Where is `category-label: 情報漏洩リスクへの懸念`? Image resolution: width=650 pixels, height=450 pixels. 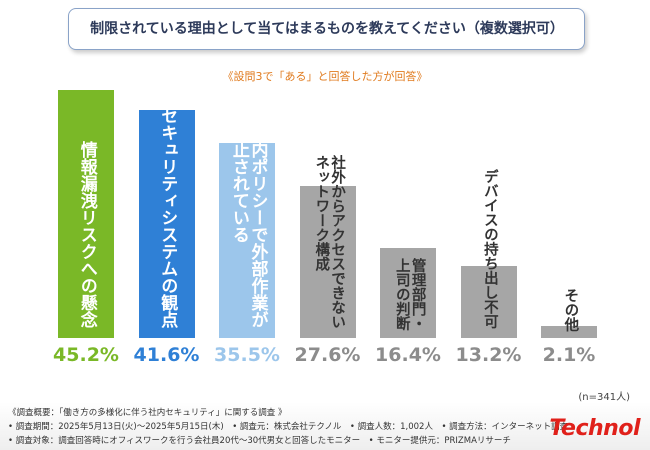
category-label: 情報漏洩リスクへの懸念 is located at coordinates (86, 235).